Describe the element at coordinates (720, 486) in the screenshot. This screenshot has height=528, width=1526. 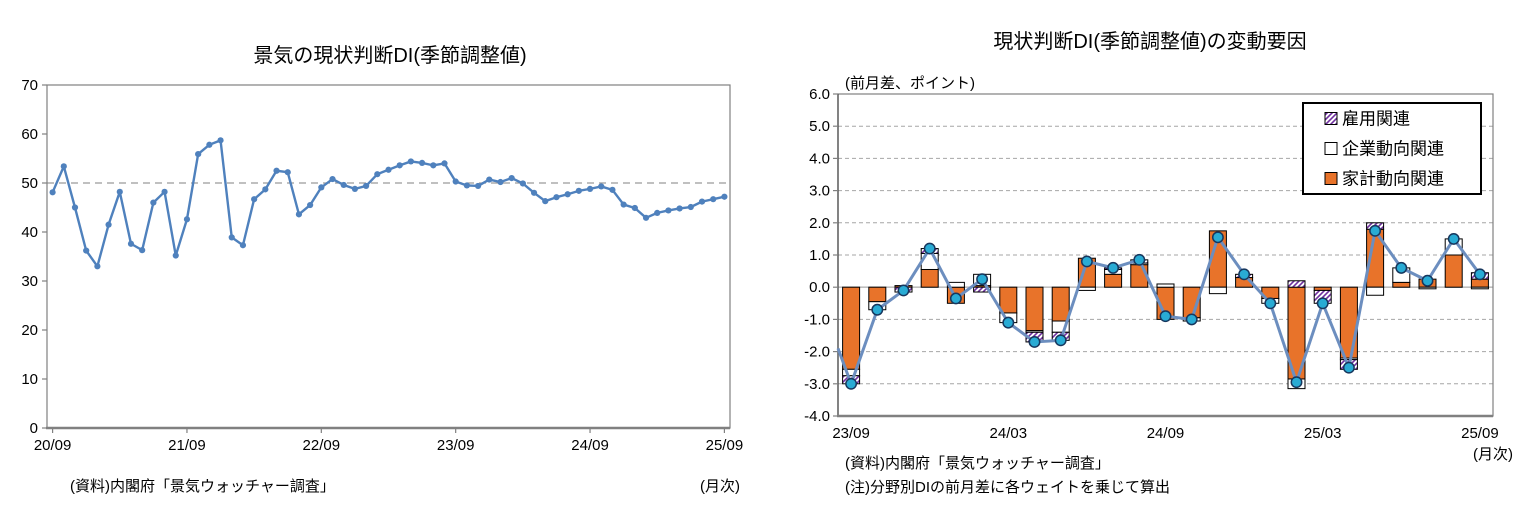
I see `left-frequency-note: (月次)` at that location.